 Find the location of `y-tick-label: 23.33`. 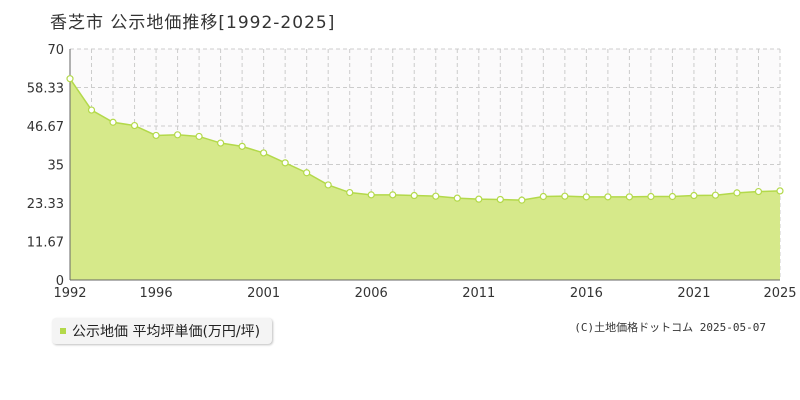

y-tick-label: 23.33 is located at coordinates (45, 204).